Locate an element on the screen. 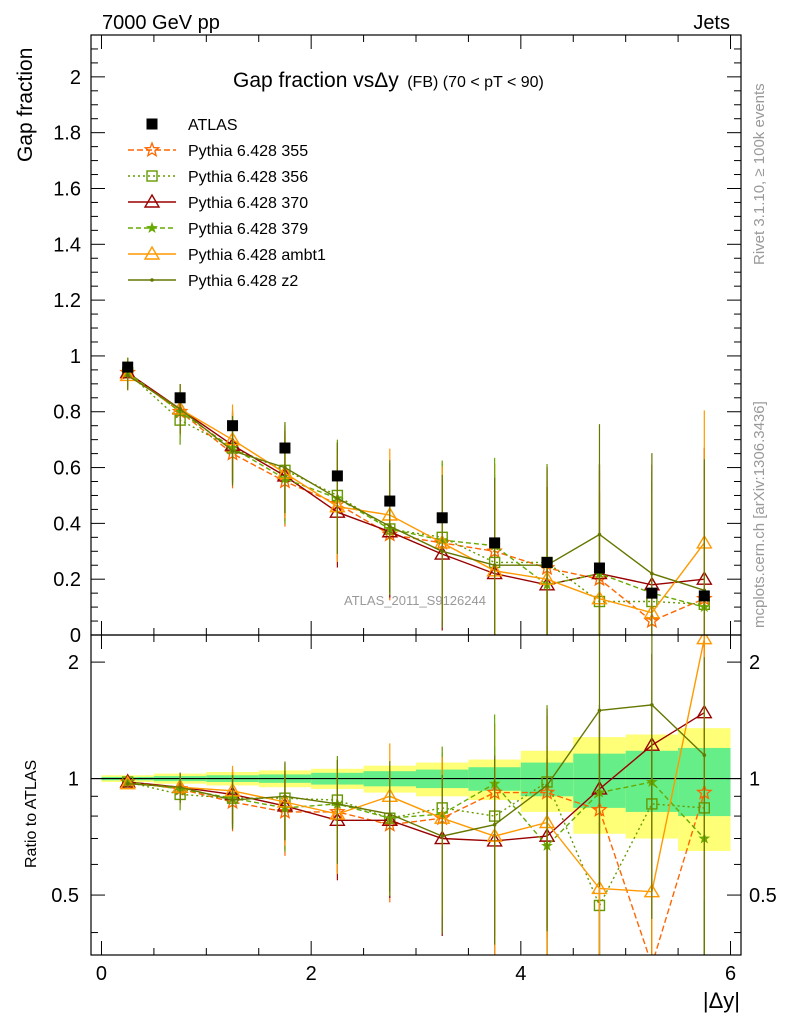 This screenshot has width=786, height=1024. ratio-tick-label: 2 is located at coordinates (73, 663).